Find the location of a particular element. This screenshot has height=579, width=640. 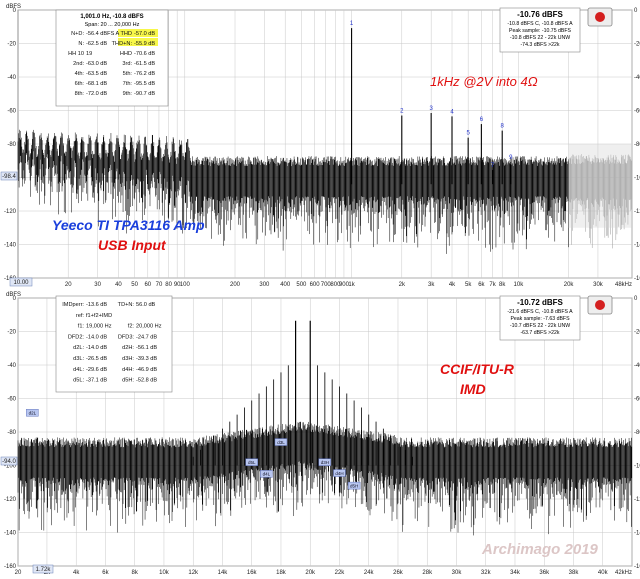

x-tick-label: 7k is located at coordinates (492, 285).